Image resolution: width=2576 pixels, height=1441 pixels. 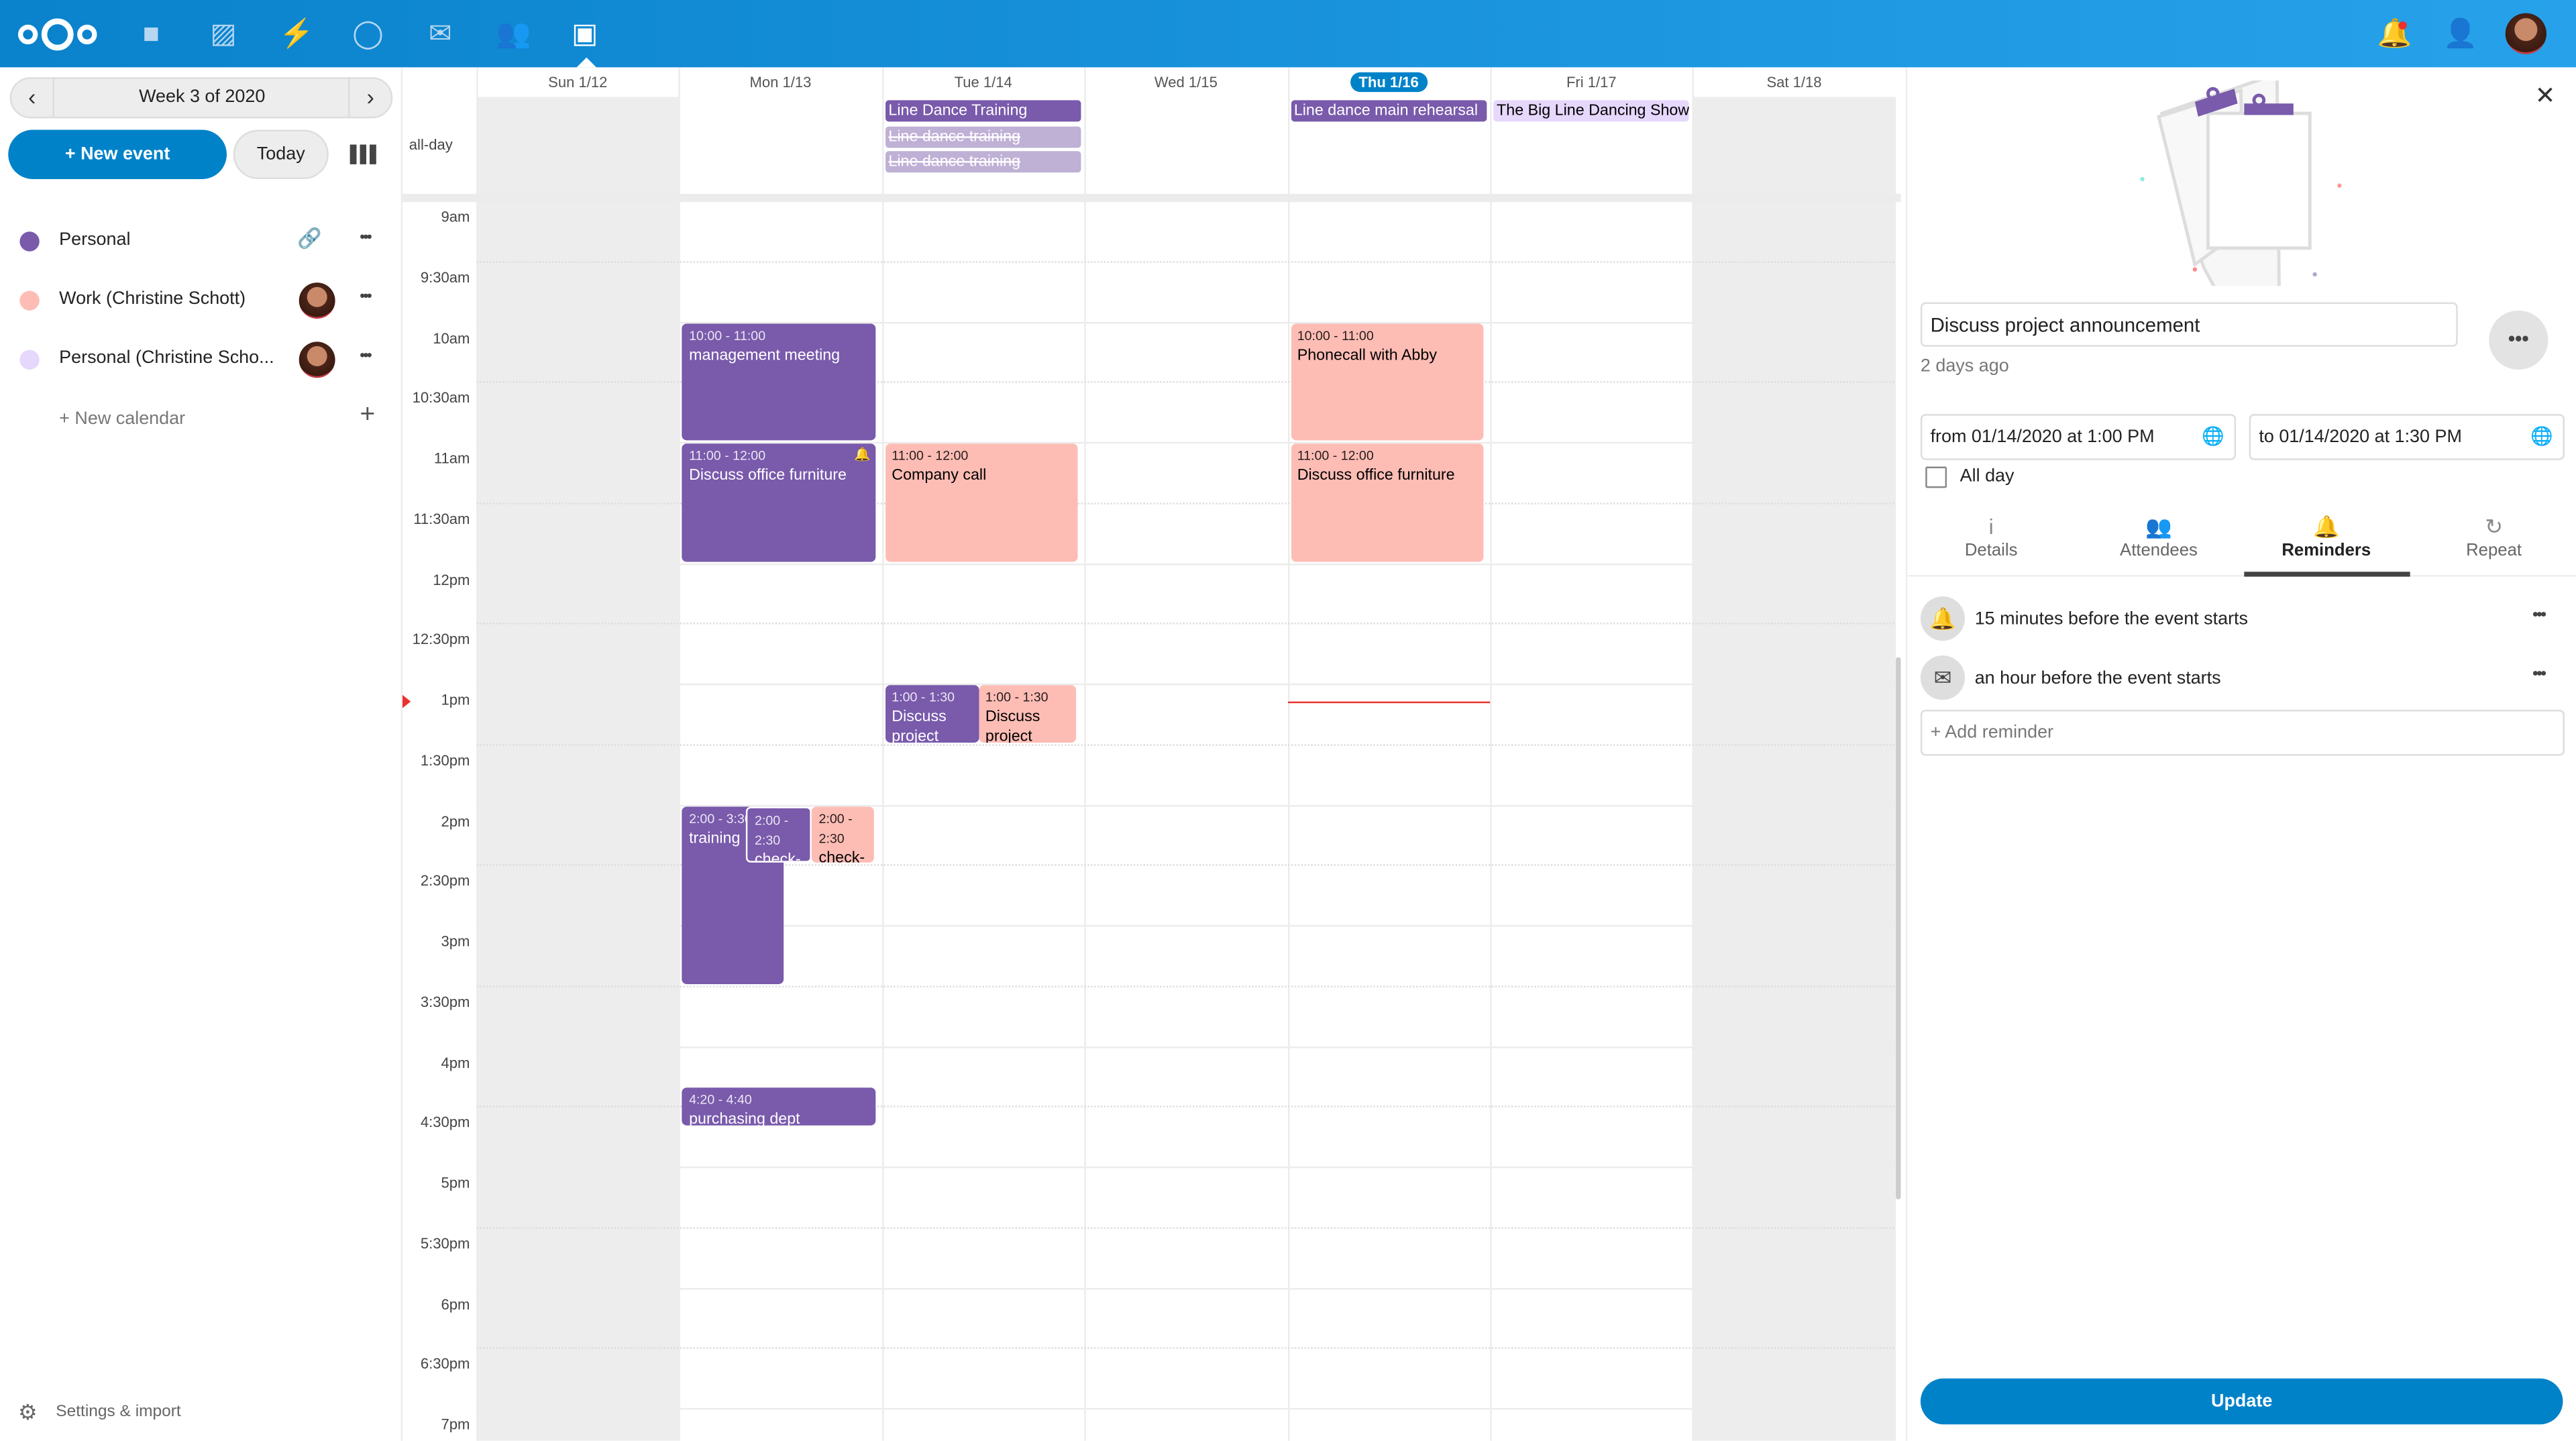 What do you see at coordinates (2326, 538) in the screenshot?
I see `tab-reminders: 🔔 Reminders` at bounding box center [2326, 538].